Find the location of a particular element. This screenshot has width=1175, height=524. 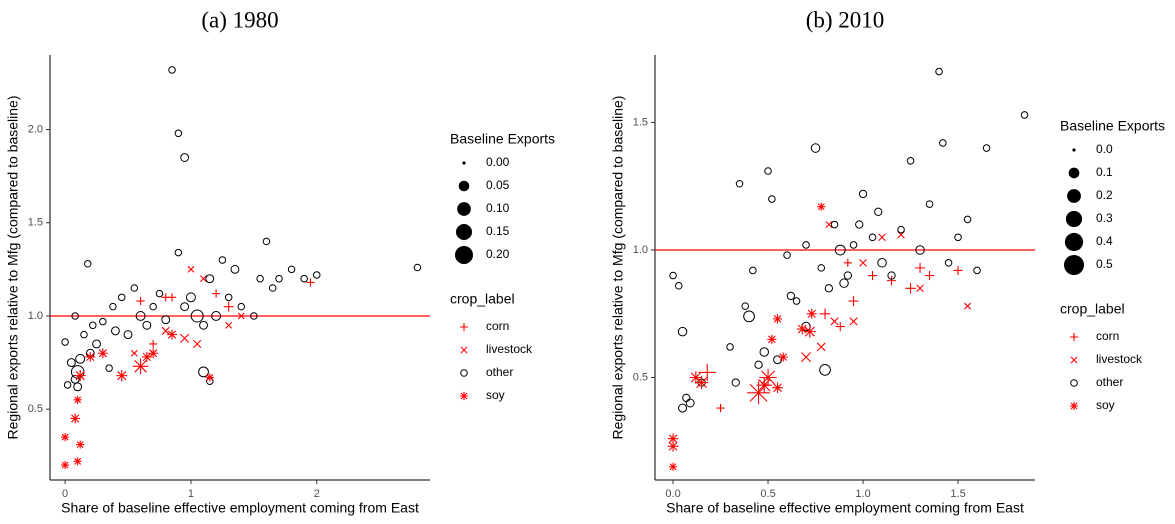

legend-label: corn is located at coordinates (1107, 336).